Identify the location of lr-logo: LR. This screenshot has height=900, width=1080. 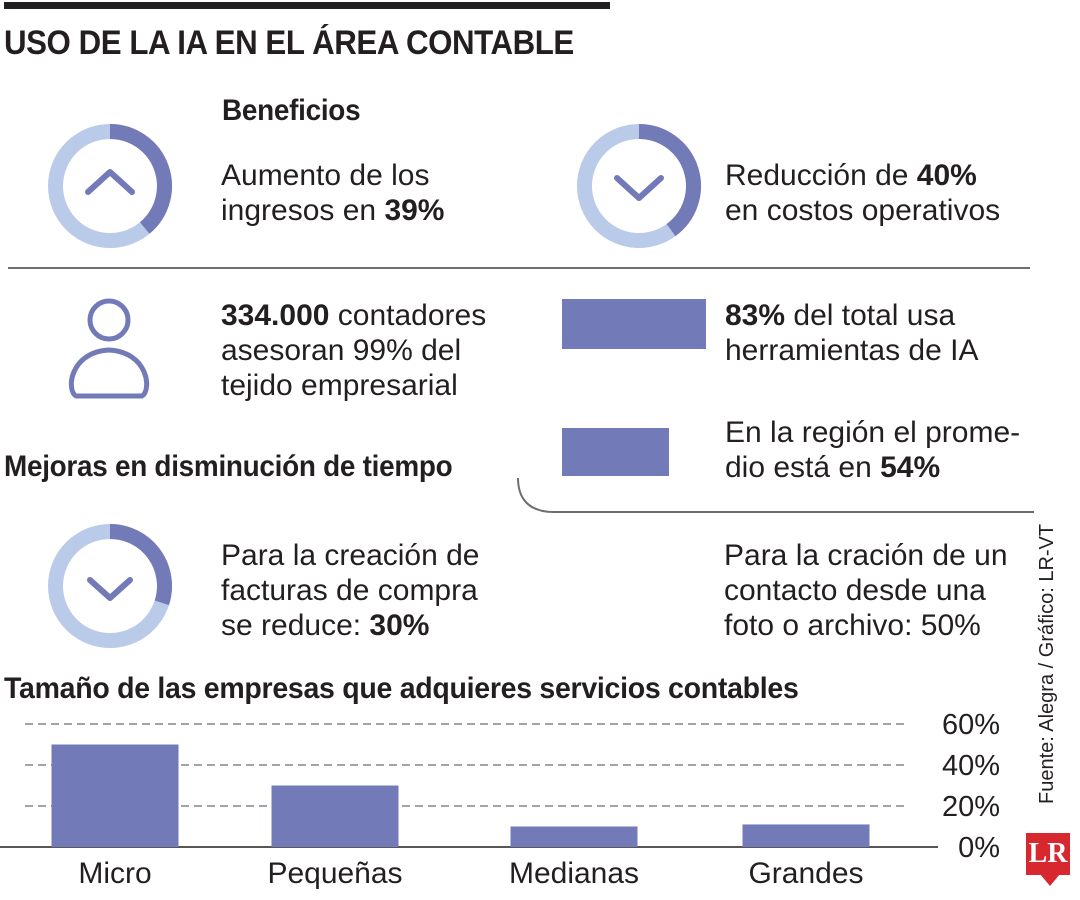
(1048, 854).